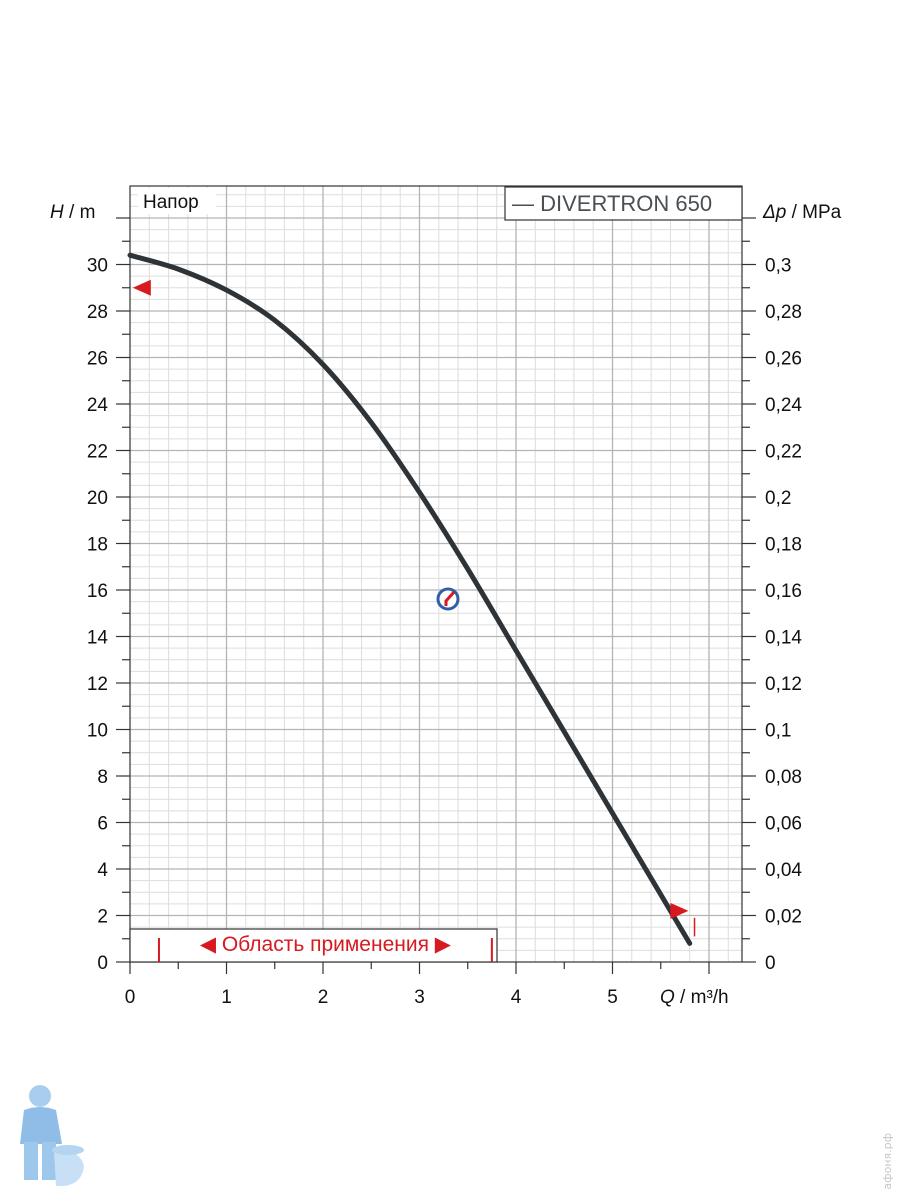 This screenshot has height=1200, width=900. I want to click on y-right-tick-label: 0,3, so click(778, 266).